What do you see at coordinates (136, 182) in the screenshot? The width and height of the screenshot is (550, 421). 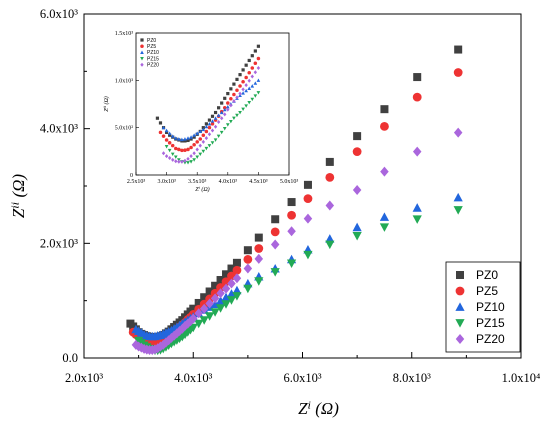 I see `inset-x-tick-label: 2.5x10³` at bounding box center [136, 182].